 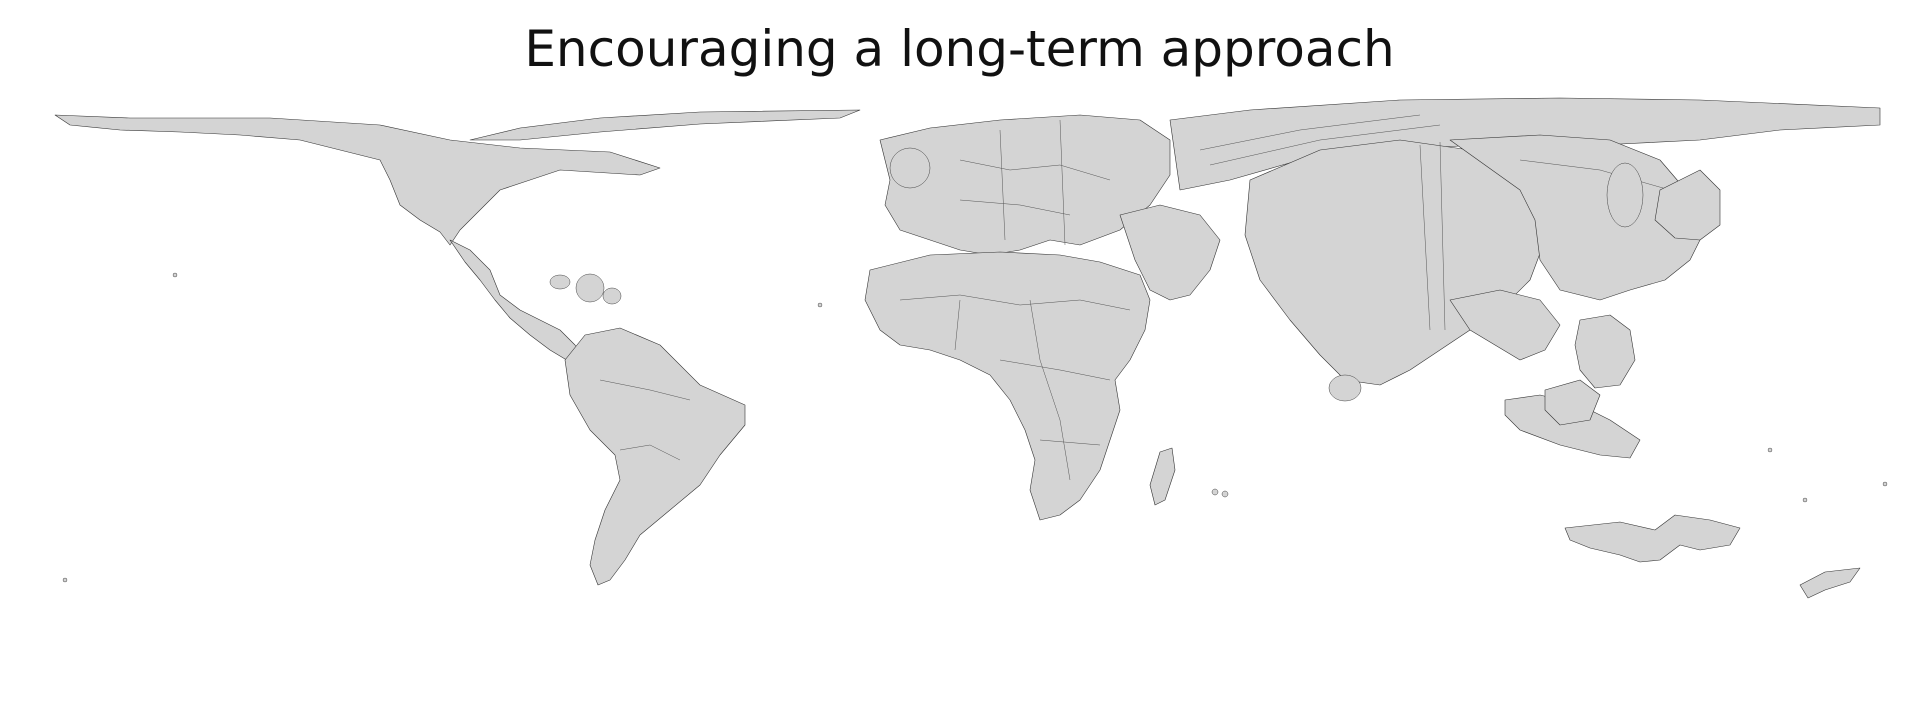 What do you see at coordinates (1572, 402) in the screenshot?
I see `landmass-borneo` at bounding box center [1572, 402].